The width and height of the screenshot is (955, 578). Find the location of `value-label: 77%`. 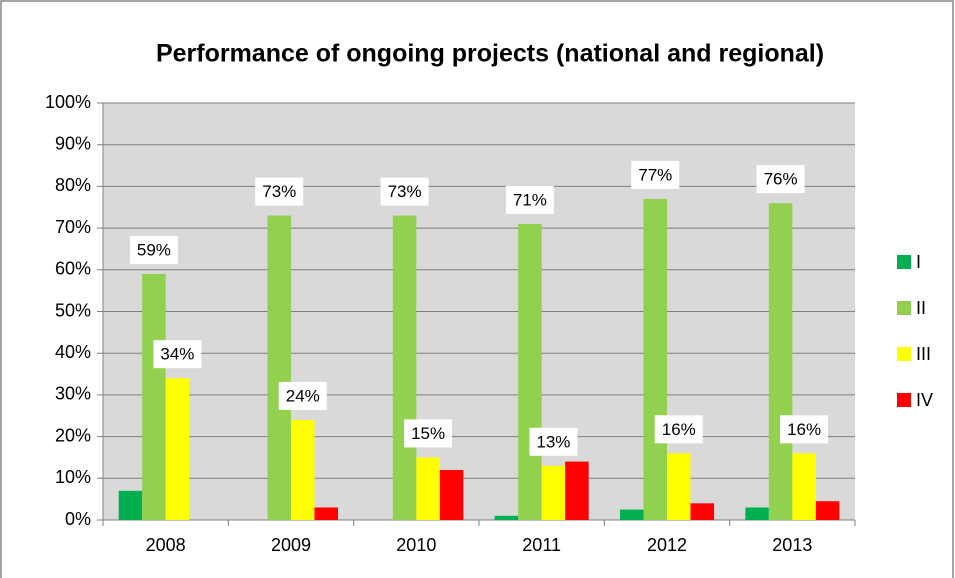

value-label: 77% is located at coordinates (655, 174).